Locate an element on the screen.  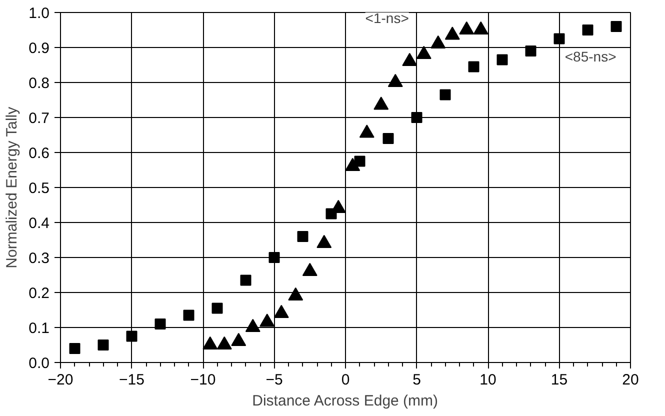
y-tick-label: 0.3 is located at coordinates (39, 258).